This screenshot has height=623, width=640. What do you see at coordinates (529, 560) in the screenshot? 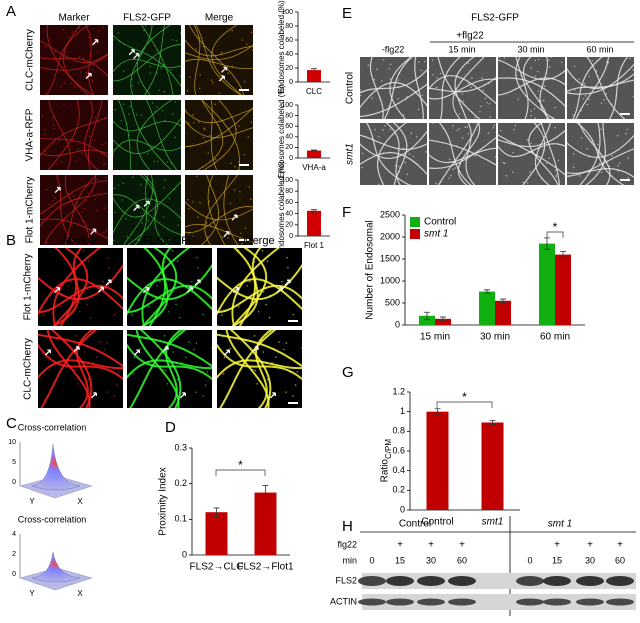
I see `time-label: 0` at bounding box center [529, 560].